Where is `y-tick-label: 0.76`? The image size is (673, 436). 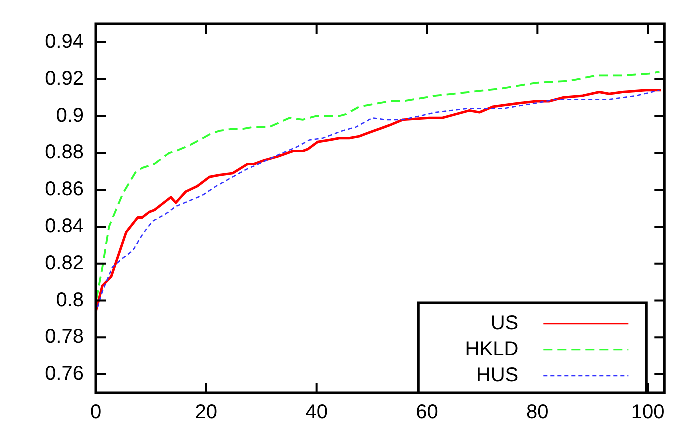 y-tick-label: 0.76 is located at coordinates (64, 374).